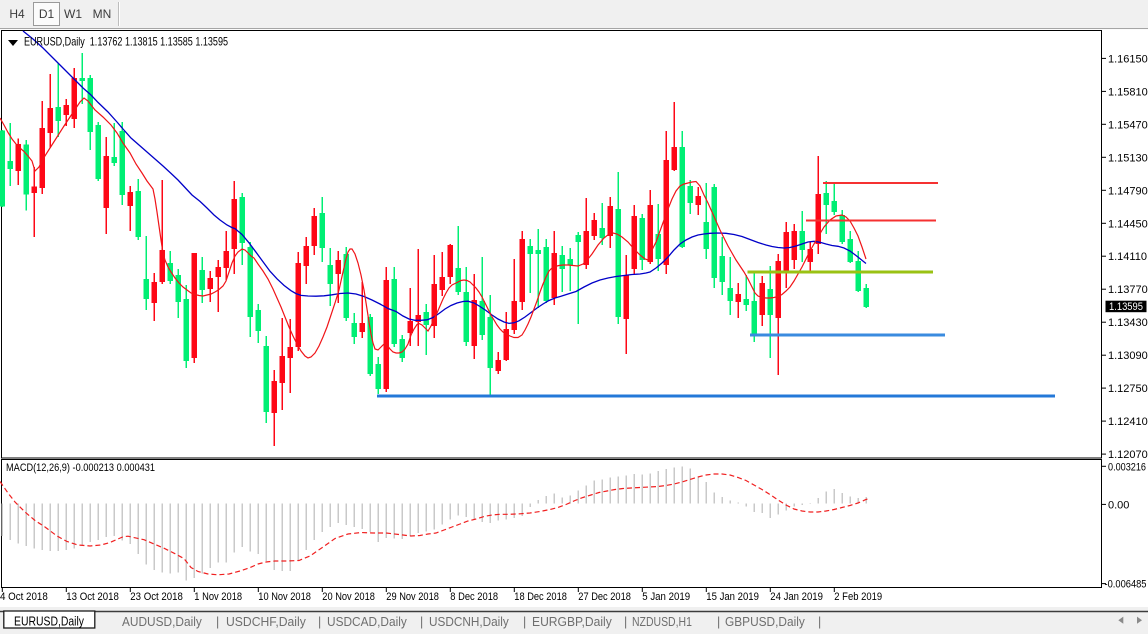 The height and width of the screenshot is (634, 1148). What do you see at coordinates (1128, 389) in the screenshot?
I see `svg-text: 1.12750` at bounding box center [1128, 389].